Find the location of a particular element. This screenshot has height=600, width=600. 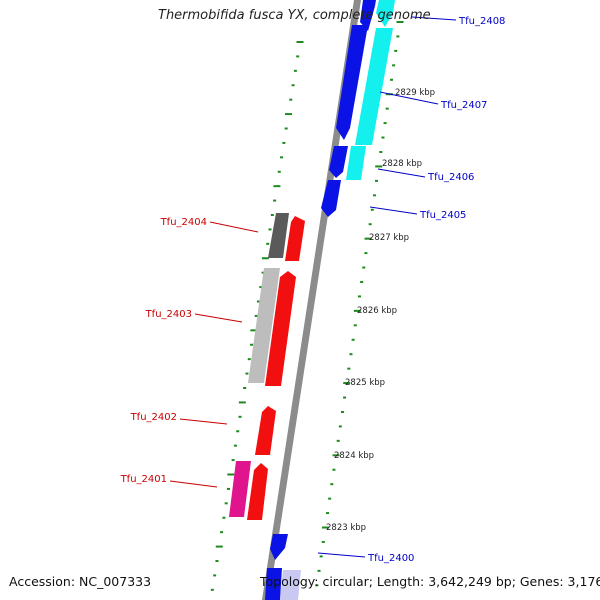

gene-label-tfu-2403: Tfu_2403 is located at coordinates (168, 314).